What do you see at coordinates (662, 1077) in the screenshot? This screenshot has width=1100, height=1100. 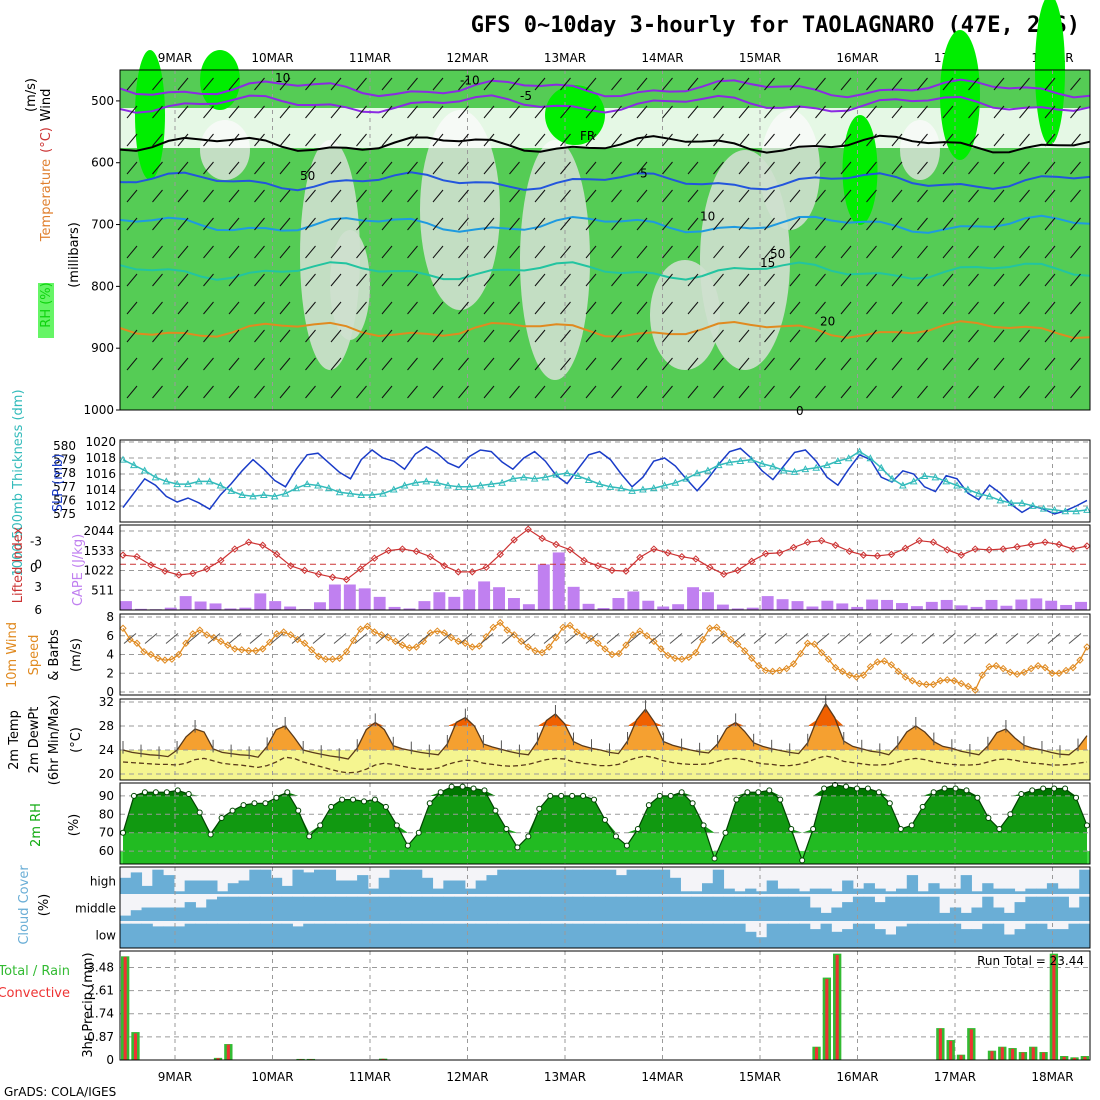 I see `day-label-bottom: 14MAR` at bounding box center [662, 1077].